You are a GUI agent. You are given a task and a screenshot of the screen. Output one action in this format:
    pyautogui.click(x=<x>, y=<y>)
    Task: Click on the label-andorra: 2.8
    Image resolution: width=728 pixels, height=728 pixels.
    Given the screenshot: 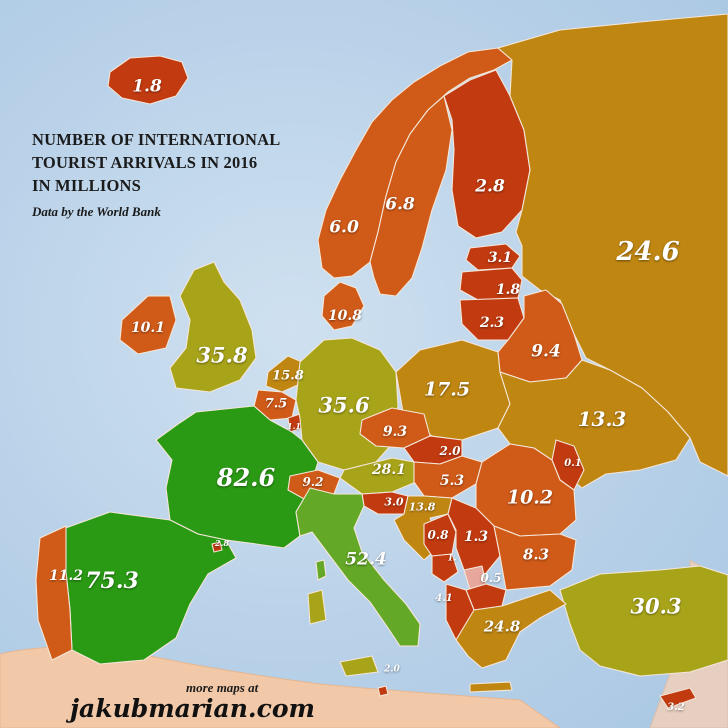 What is the action you would take?
    pyautogui.click(x=222, y=543)
    